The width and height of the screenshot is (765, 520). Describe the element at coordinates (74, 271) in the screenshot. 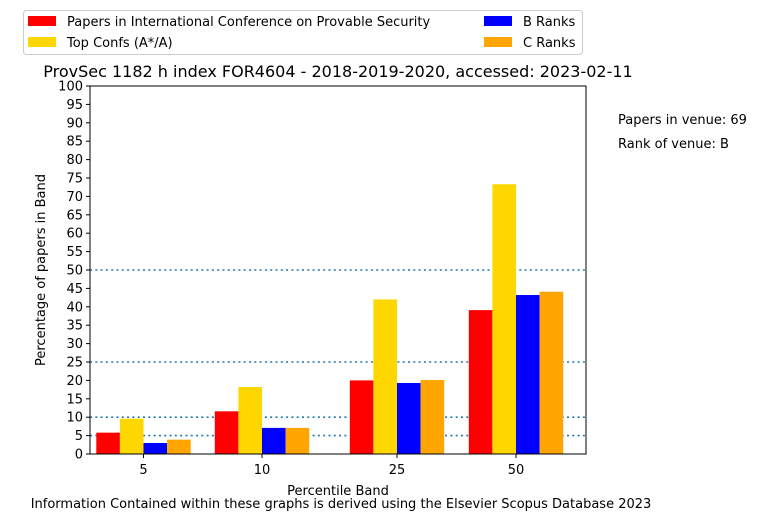

I see `y-tick-label: 50` at that location.